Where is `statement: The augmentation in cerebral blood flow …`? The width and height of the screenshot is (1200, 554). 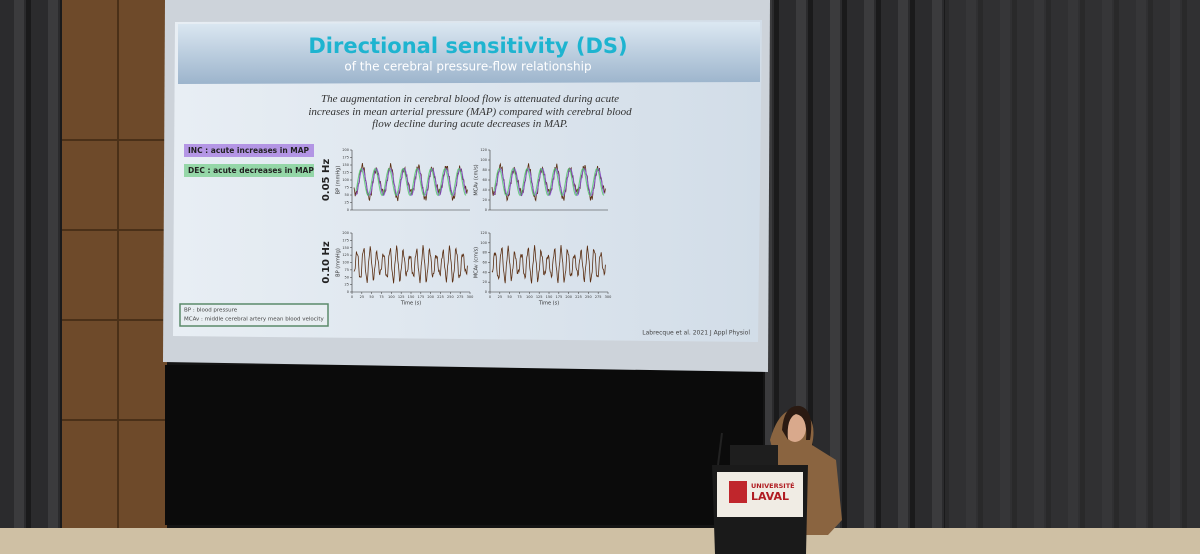
statement: The augmentation in cerebral blood flow … is located at coordinates (470, 111).